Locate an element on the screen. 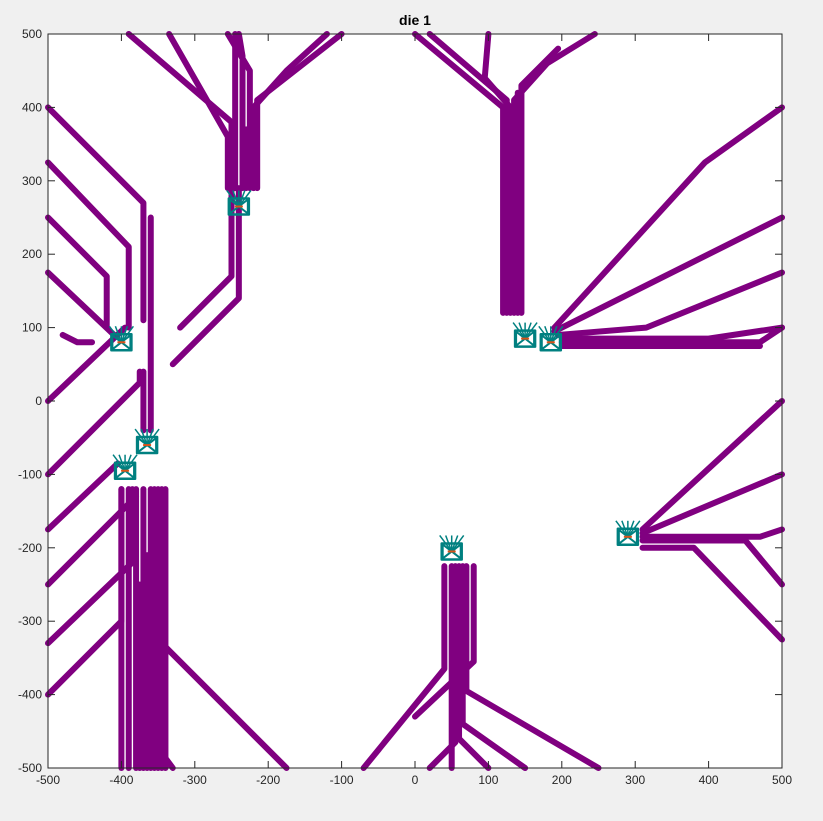 The height and width of the screenshot is (821, 823). y-tick-label-4: -100 is located at coordinates (30, 474).